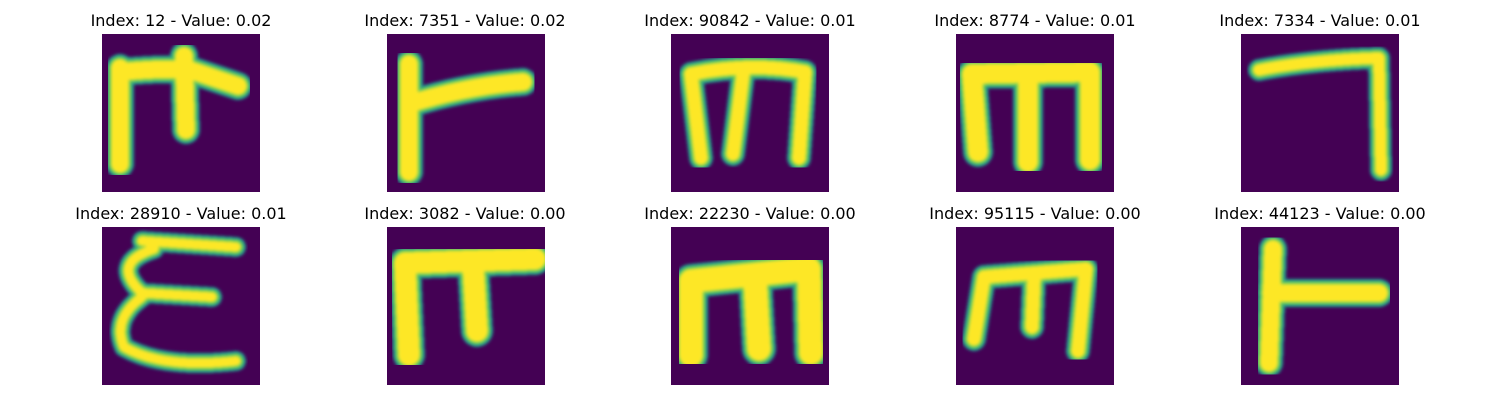 The width and height of the screenshot is (1500, 400). What do you see at coordinates (181, 213) in the screenshot?
I see `panel-title-6: Index: 28910 - Value: 0.01` at bounding box center [181, 213].